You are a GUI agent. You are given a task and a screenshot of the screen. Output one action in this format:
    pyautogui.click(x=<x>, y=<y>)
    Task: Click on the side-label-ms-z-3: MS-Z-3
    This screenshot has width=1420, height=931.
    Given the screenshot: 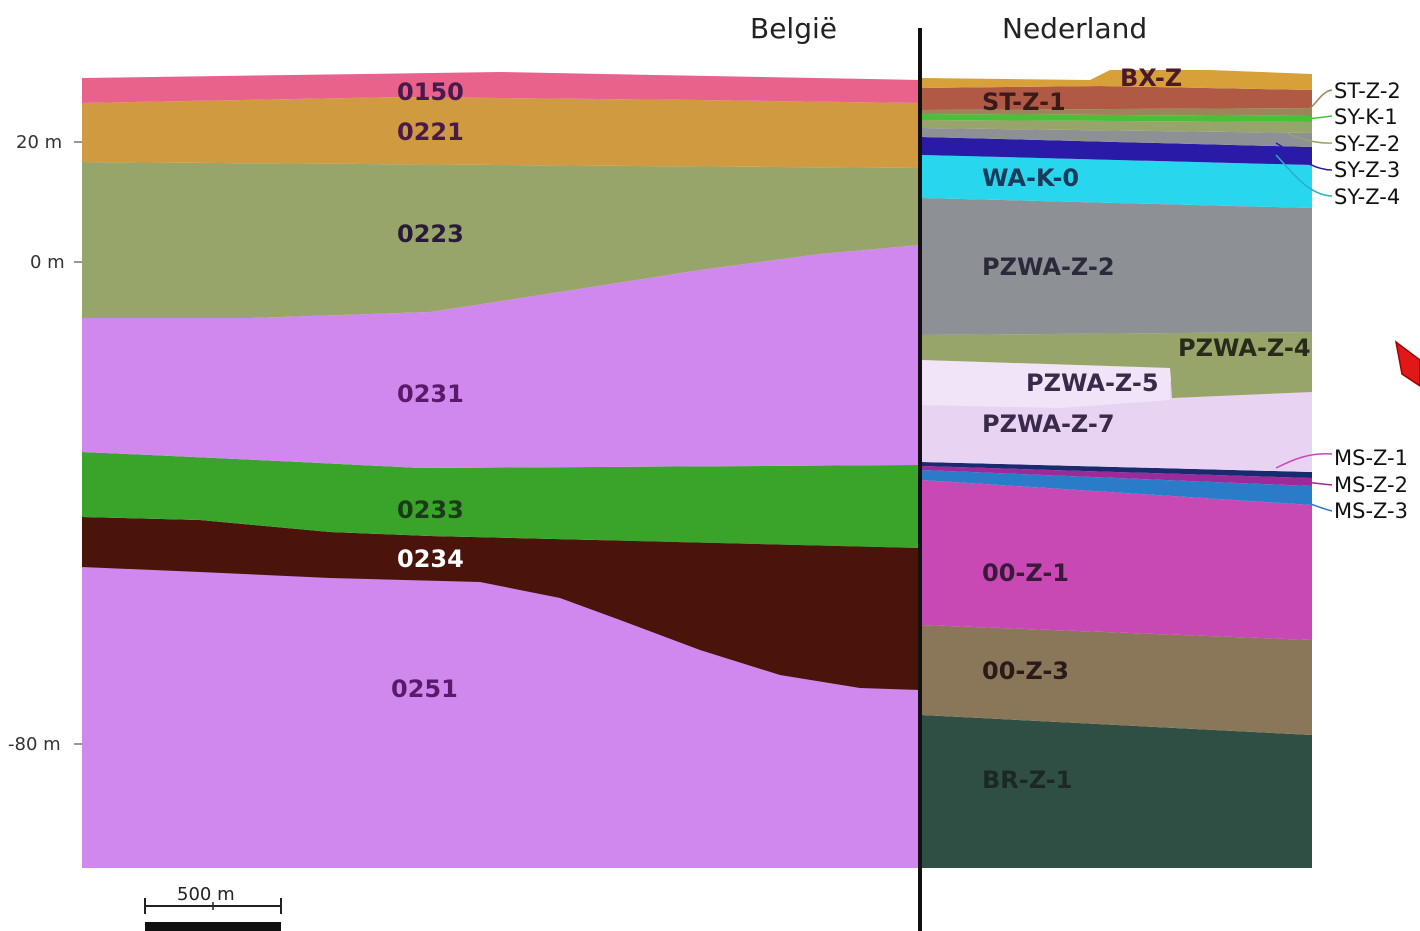 What is the action you would take?
    pyautogui.click(x=1371, y=511)
    